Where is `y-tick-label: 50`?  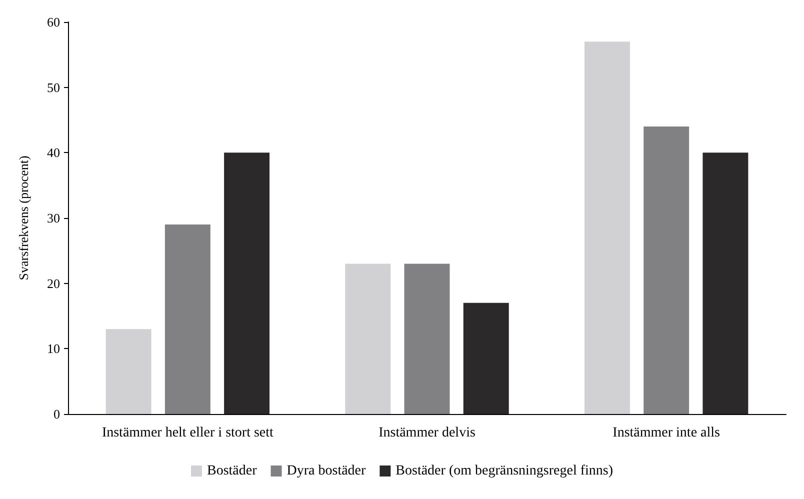 y-tick-label: 50 is located at coordinates (53, 87).